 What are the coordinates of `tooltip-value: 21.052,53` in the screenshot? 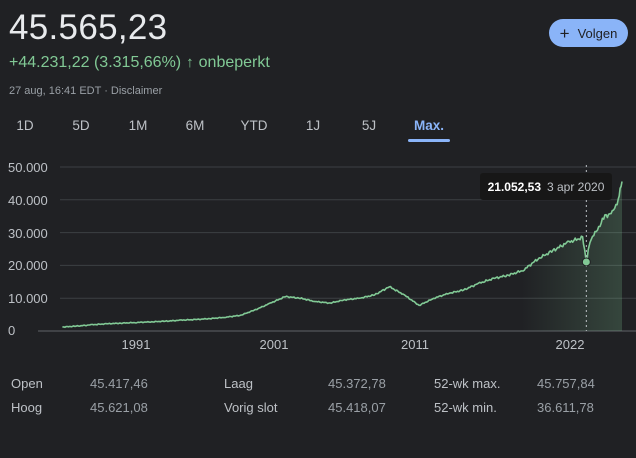 It's located at (514, 186).